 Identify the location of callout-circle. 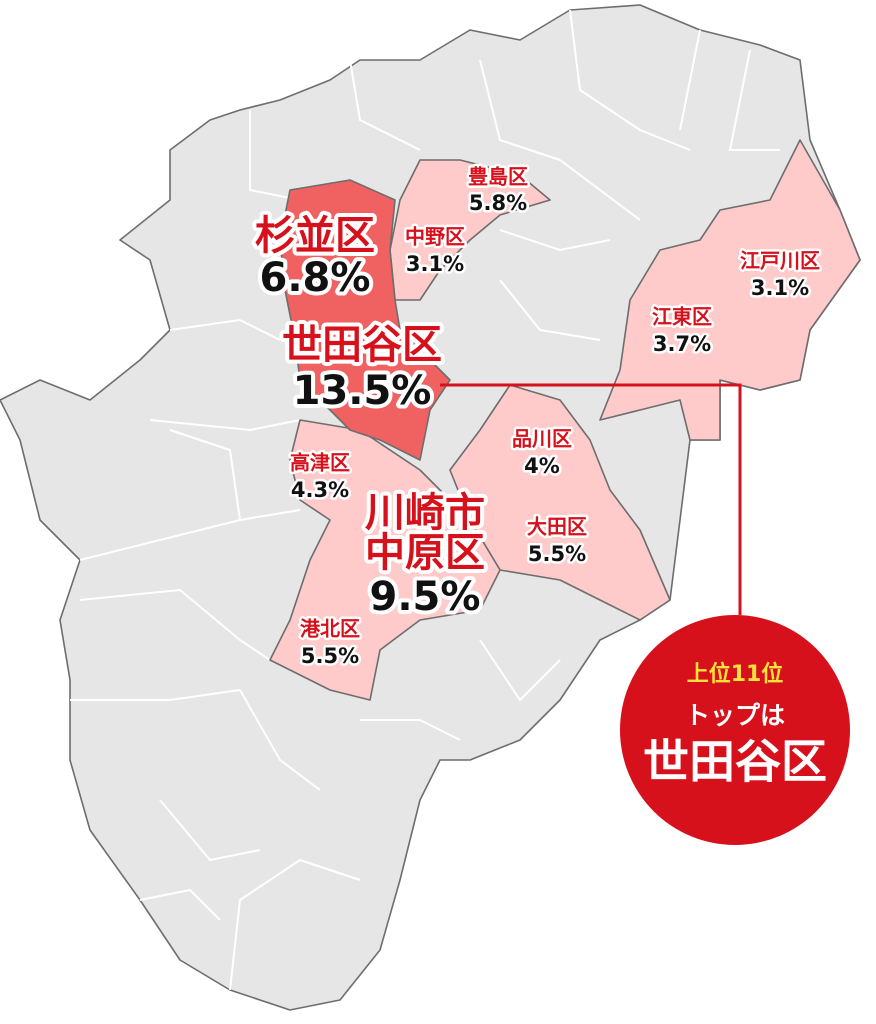
(735, 730).